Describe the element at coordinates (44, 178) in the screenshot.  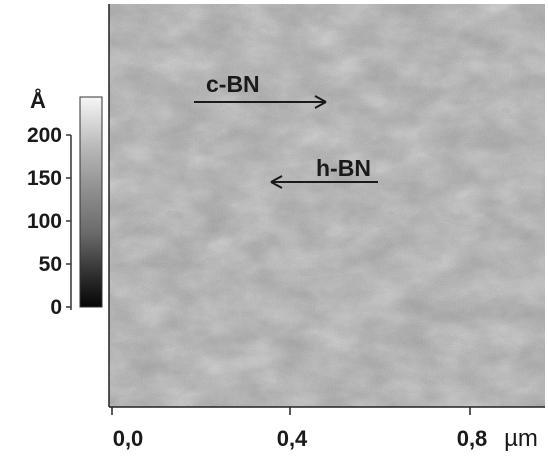
I see `colorbar-tick-label: 150` at that location.